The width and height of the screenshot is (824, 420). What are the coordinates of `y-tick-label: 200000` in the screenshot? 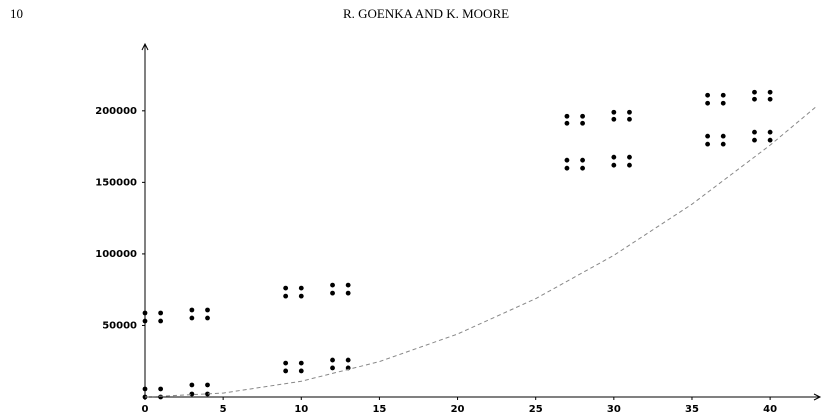 It's located at (116, 111).